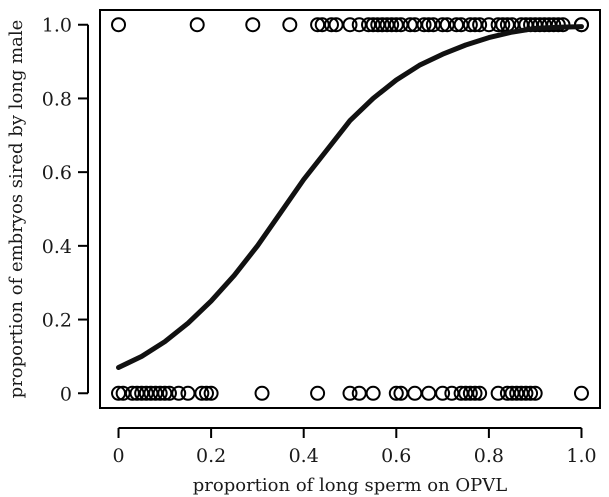 The width and height of the screenshot is (609, 497). I want to click on x-axis-title: proportion of long sperm on OPVL, so click(350, 485).